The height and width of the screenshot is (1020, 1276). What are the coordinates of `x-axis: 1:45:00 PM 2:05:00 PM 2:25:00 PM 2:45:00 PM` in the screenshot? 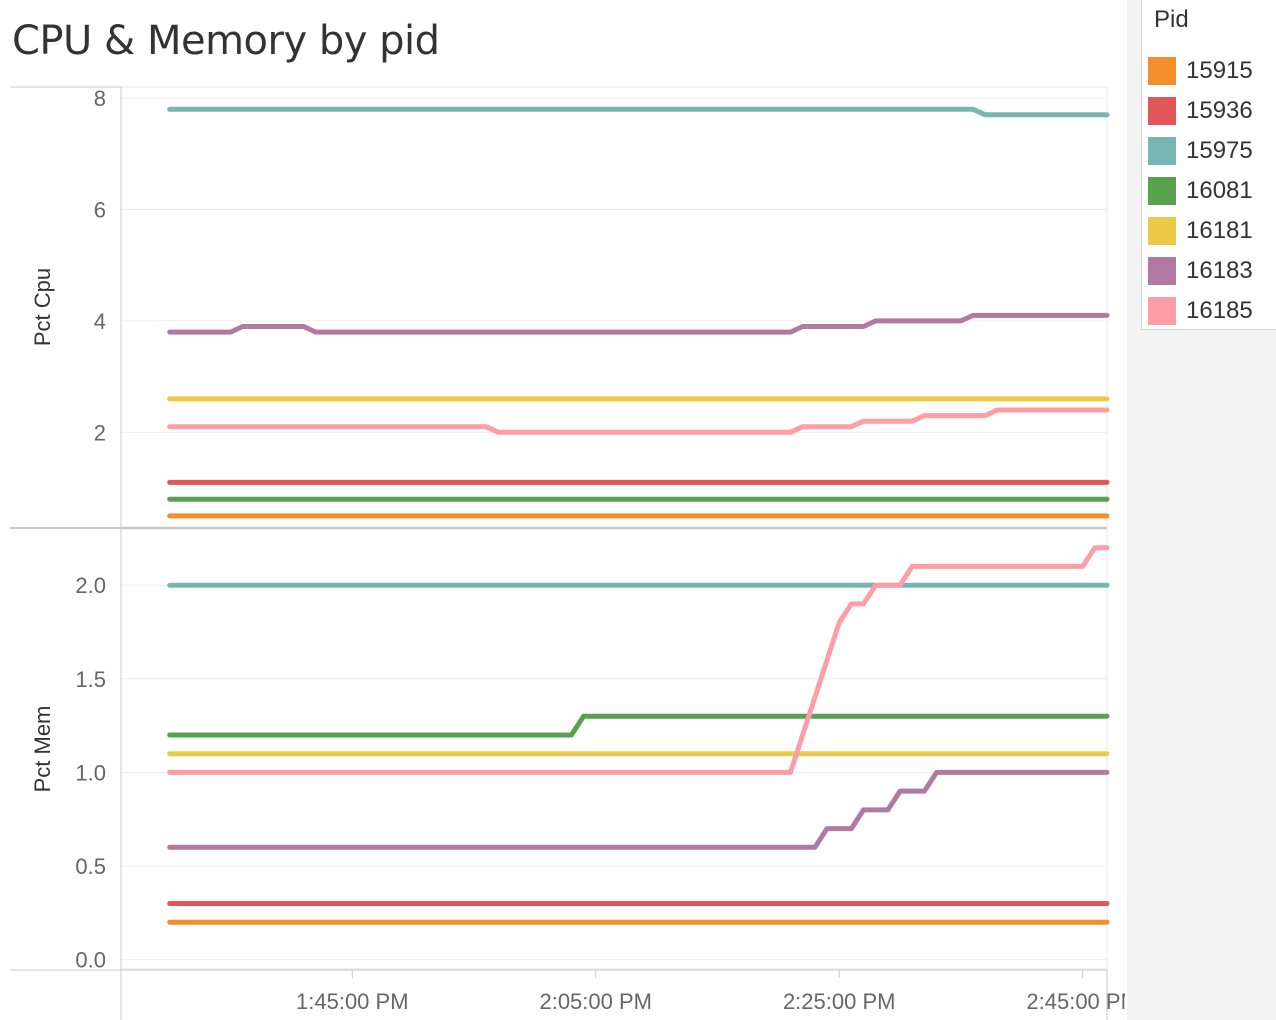 It's located at (623, 994).